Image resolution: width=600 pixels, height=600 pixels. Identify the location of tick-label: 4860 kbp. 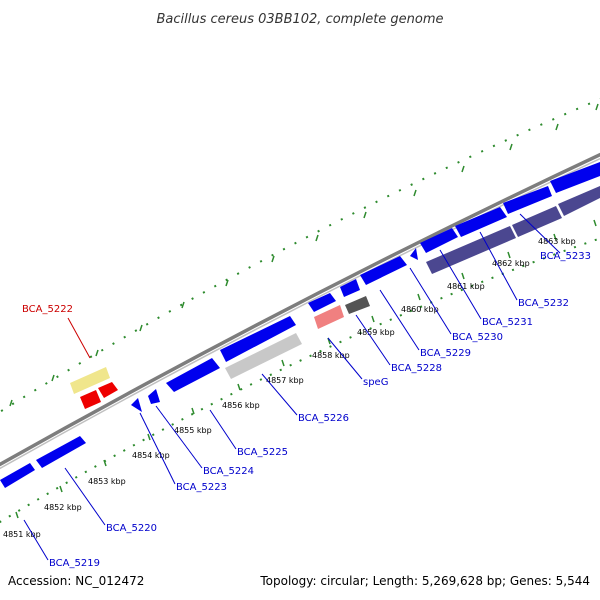
(420, 309).